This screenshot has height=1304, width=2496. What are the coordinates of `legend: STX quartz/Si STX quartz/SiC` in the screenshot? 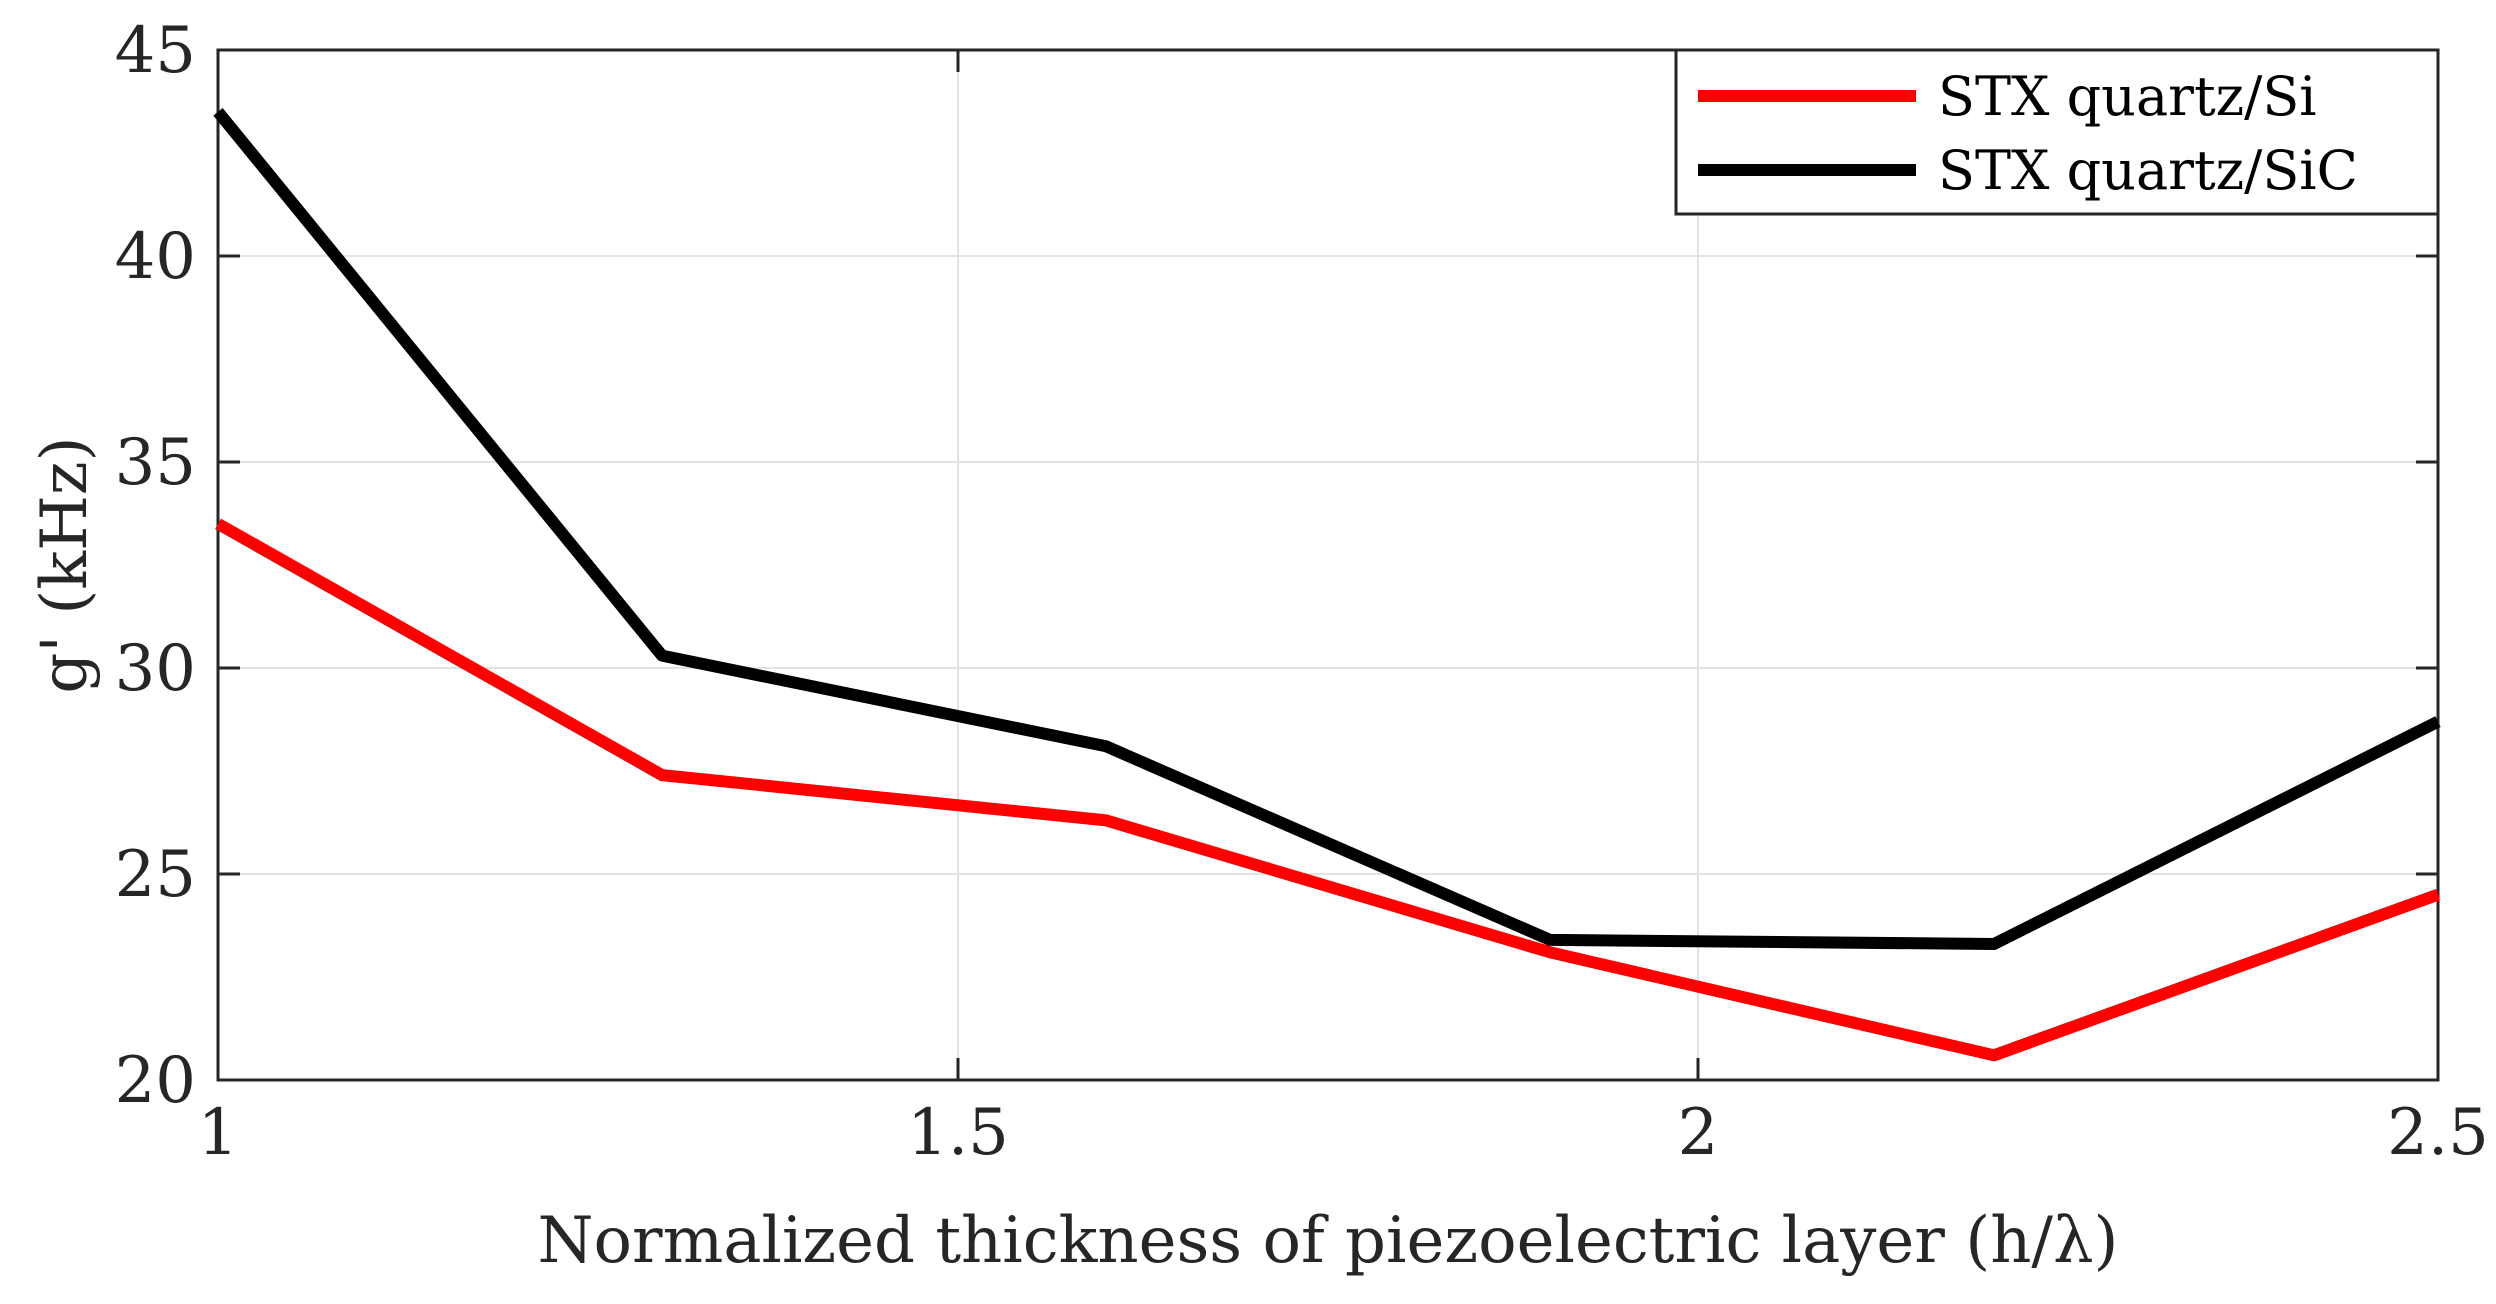 It's located at (2057, 132).